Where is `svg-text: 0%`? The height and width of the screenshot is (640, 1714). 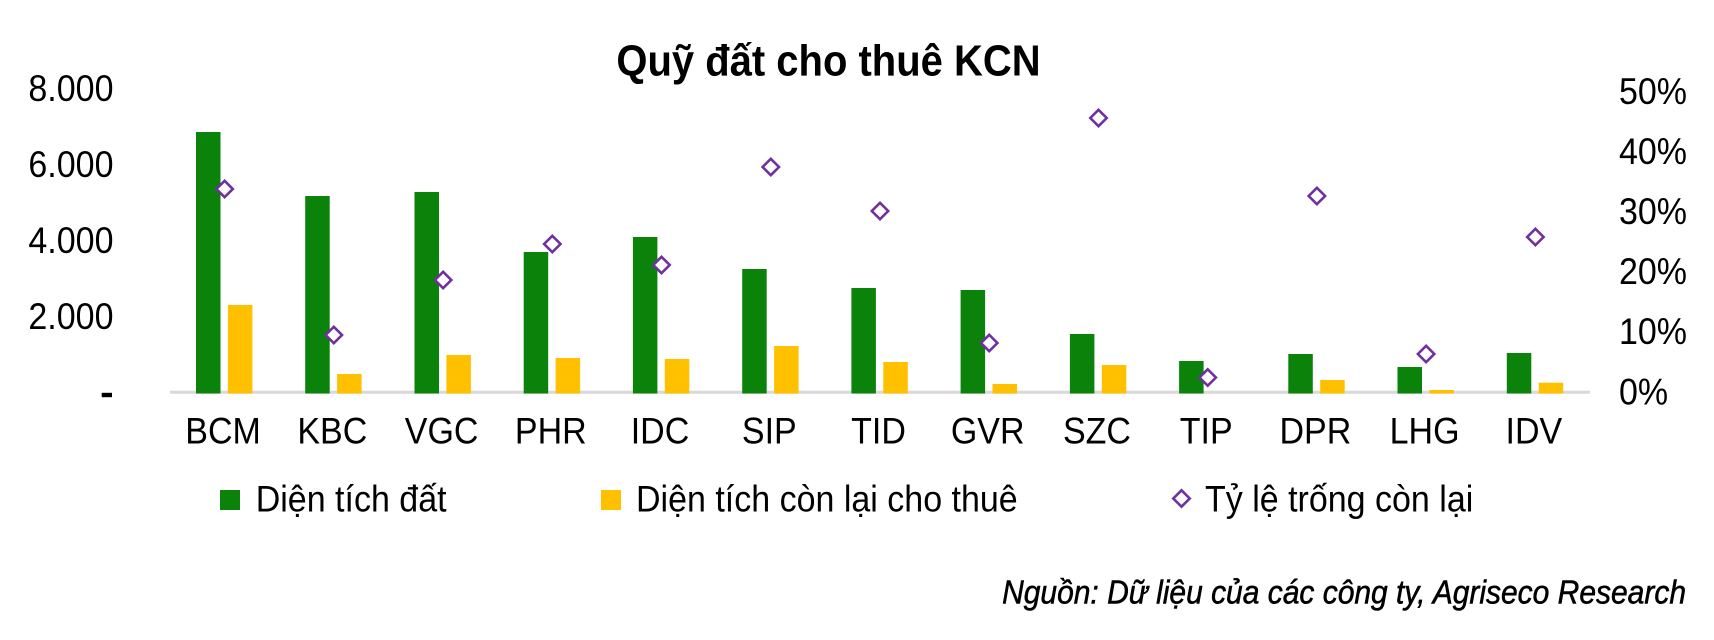 svg-text: 0% is located at coordinates (1643, 392).